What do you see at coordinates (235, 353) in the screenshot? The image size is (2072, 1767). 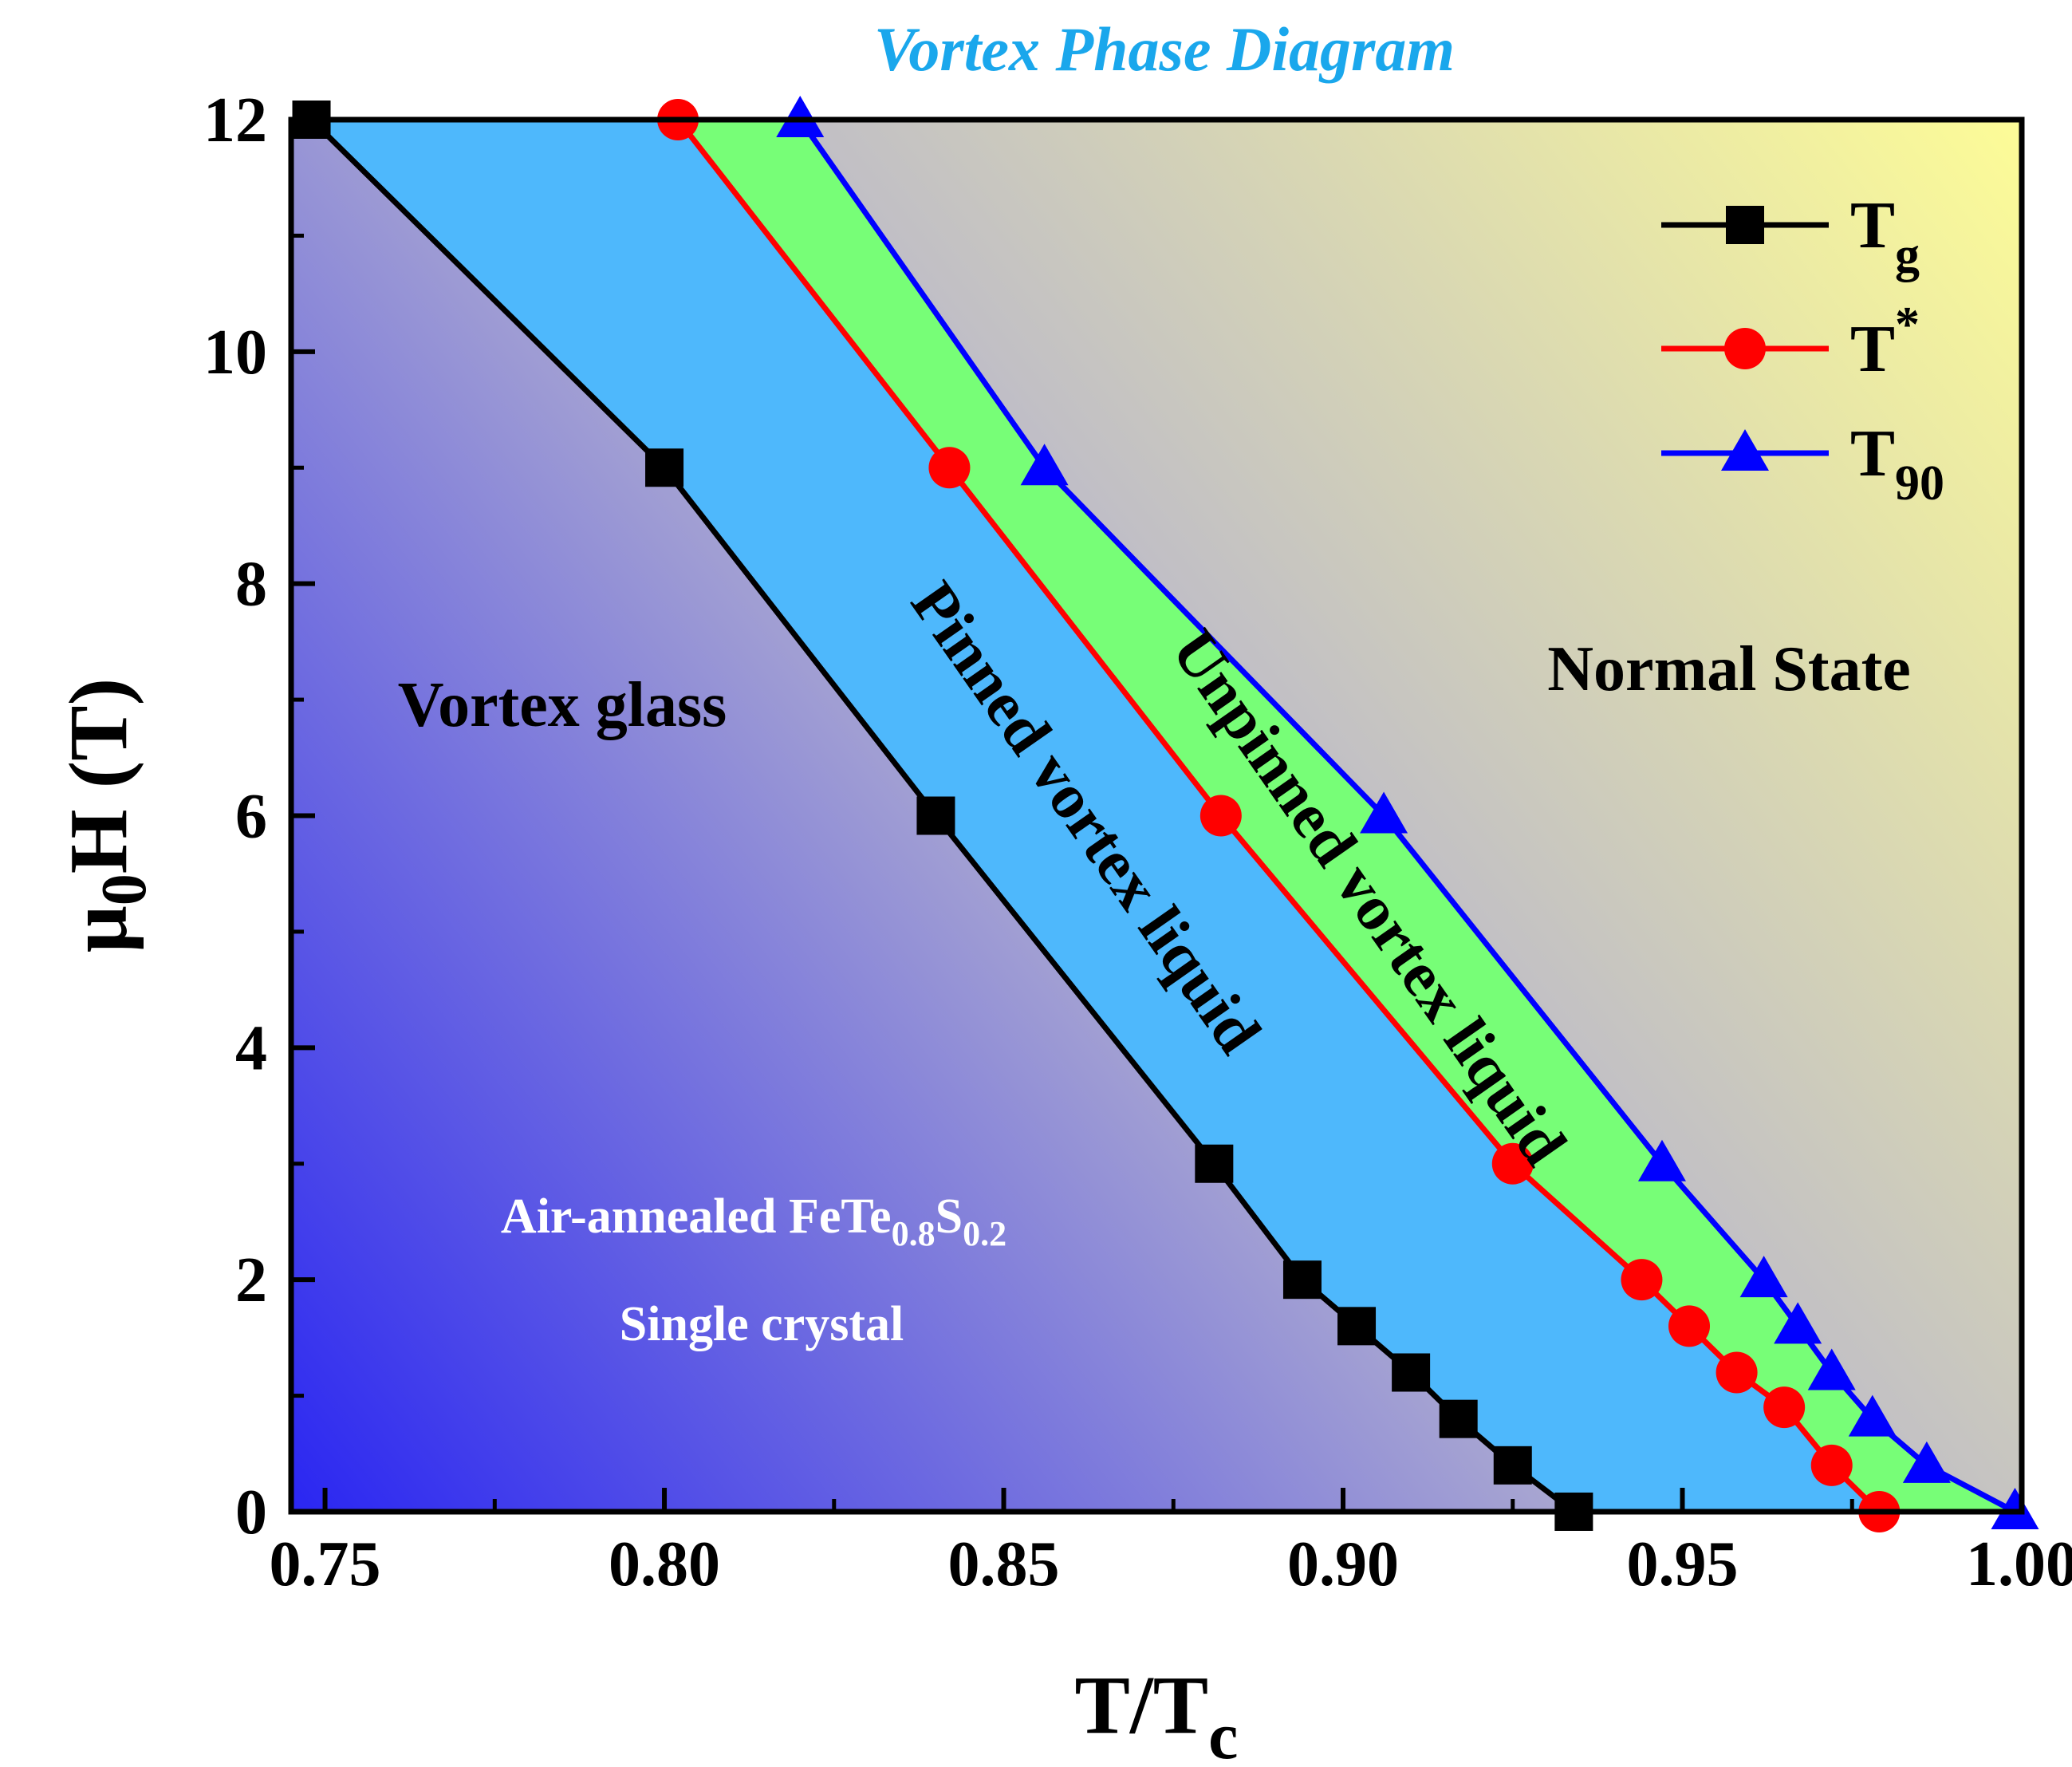 I see `y-tick-label: 10` at bounding box center [235, 353].